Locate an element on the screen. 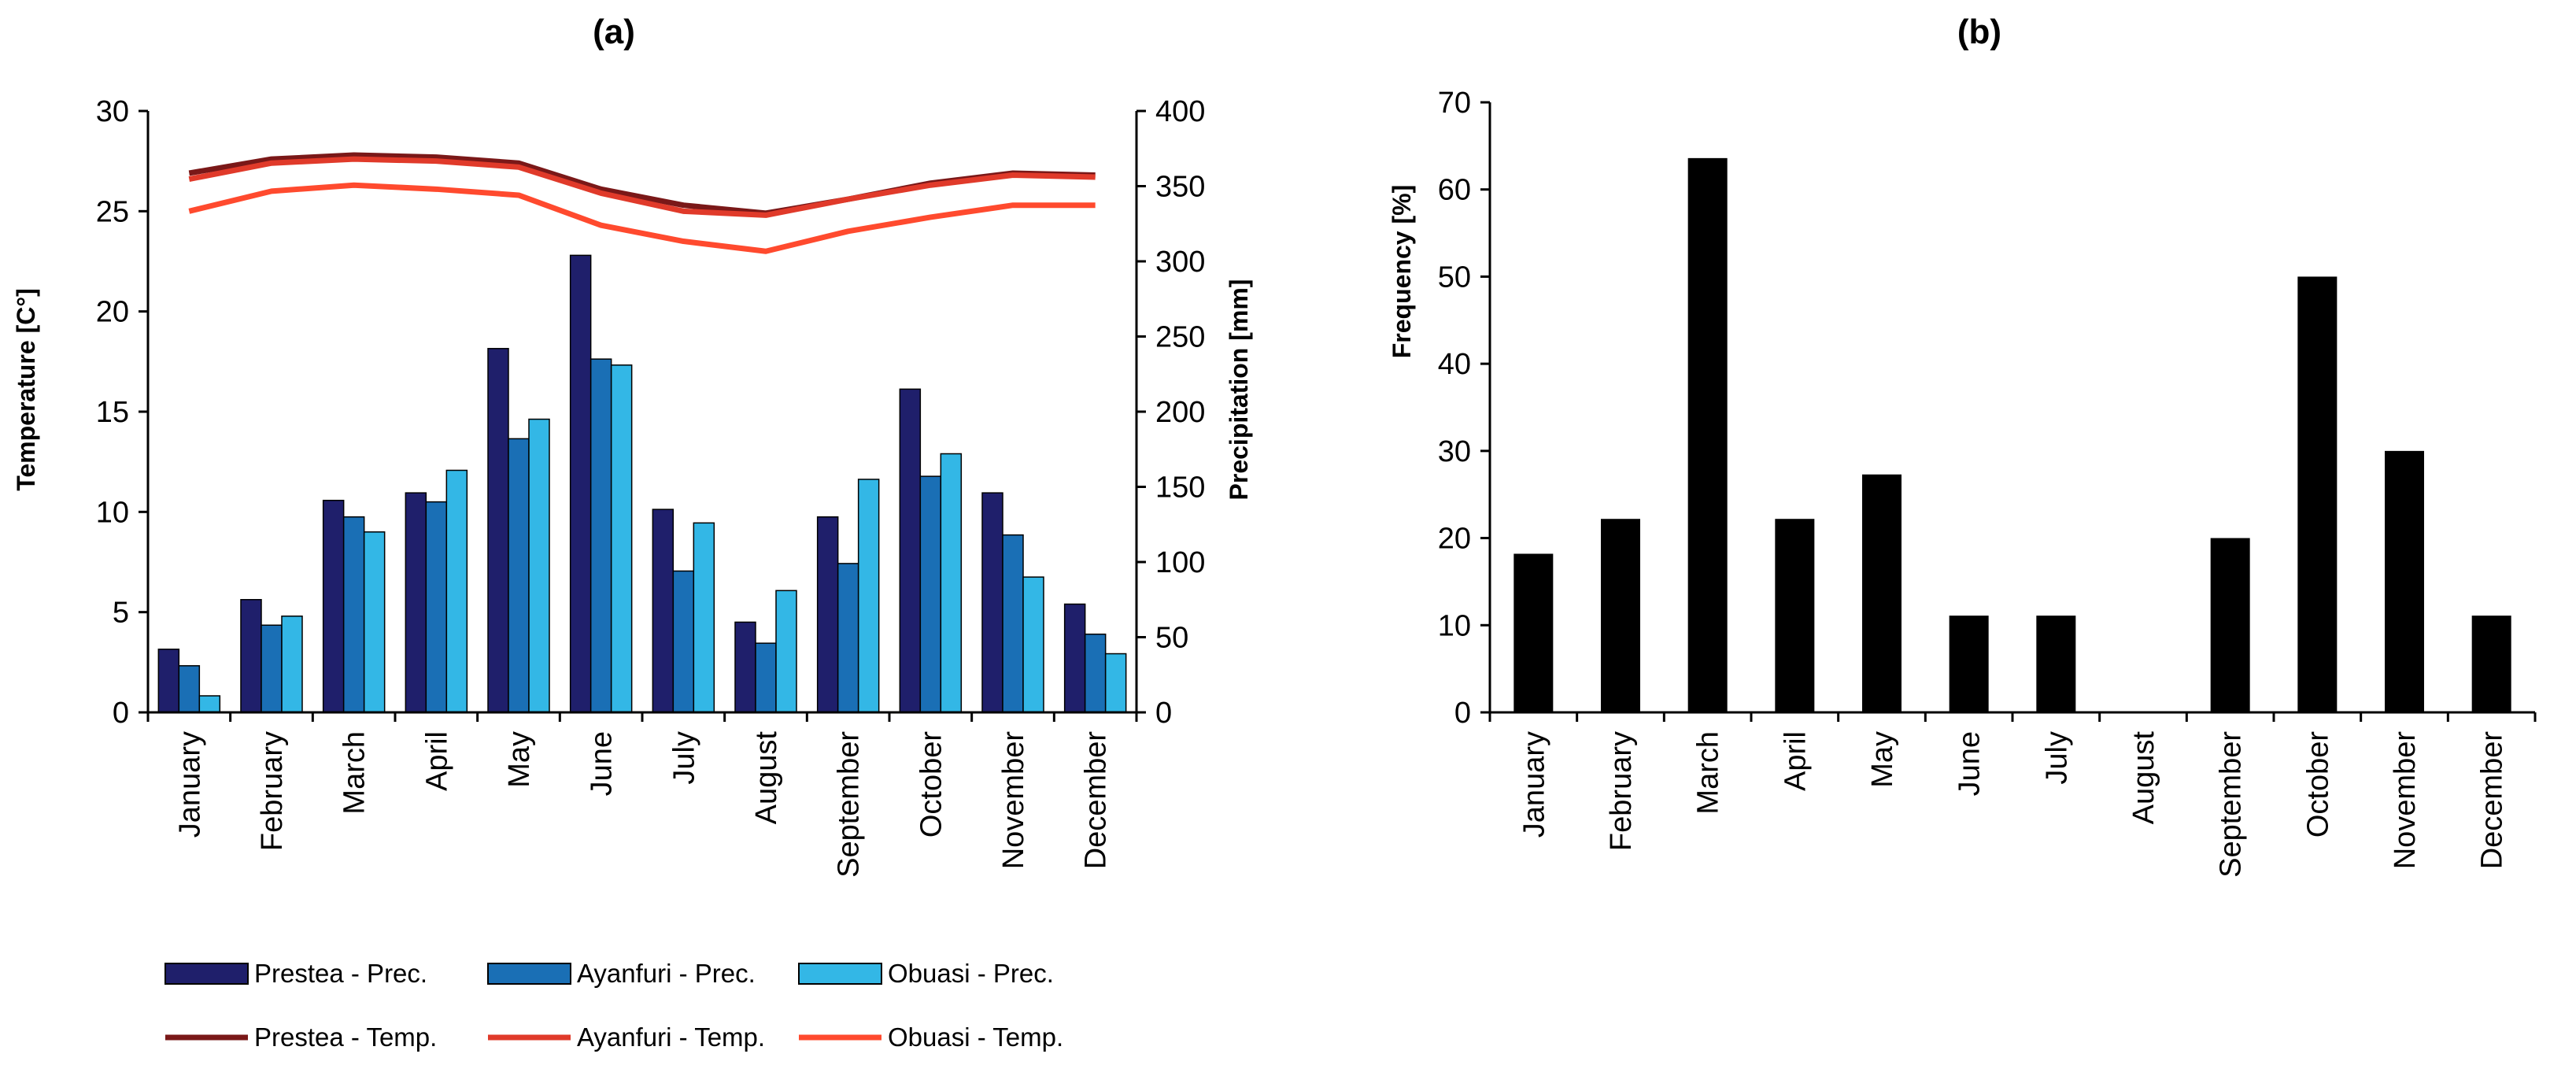  a-ylabel: Temperature [C°] is located at coordinates (26, 389).